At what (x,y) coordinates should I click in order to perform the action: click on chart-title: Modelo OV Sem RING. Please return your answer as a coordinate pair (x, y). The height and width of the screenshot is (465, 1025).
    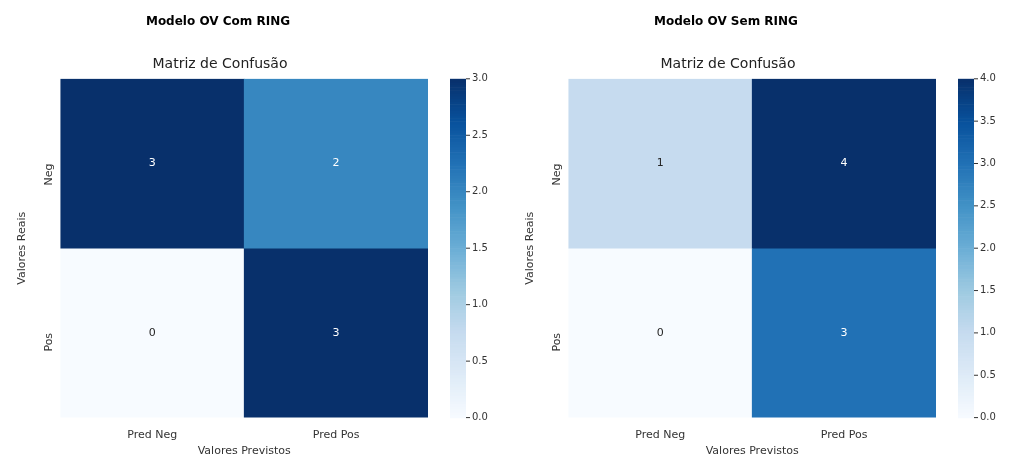
    Looking at the image, I should click on (726, 21).